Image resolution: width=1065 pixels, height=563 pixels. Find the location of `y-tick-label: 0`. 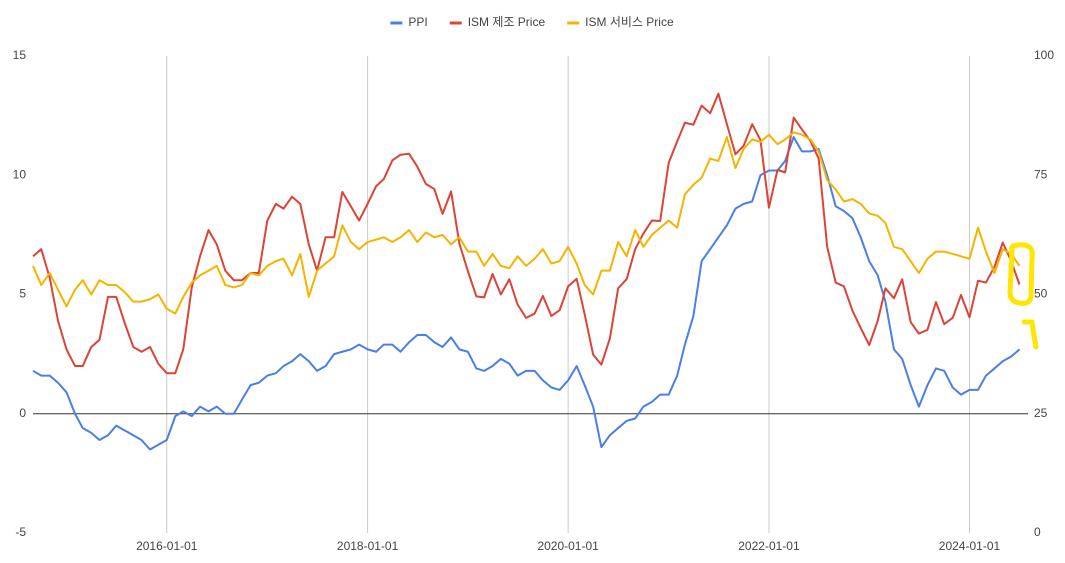

y-tick-label: 0 is located at coordinates (22, 413).